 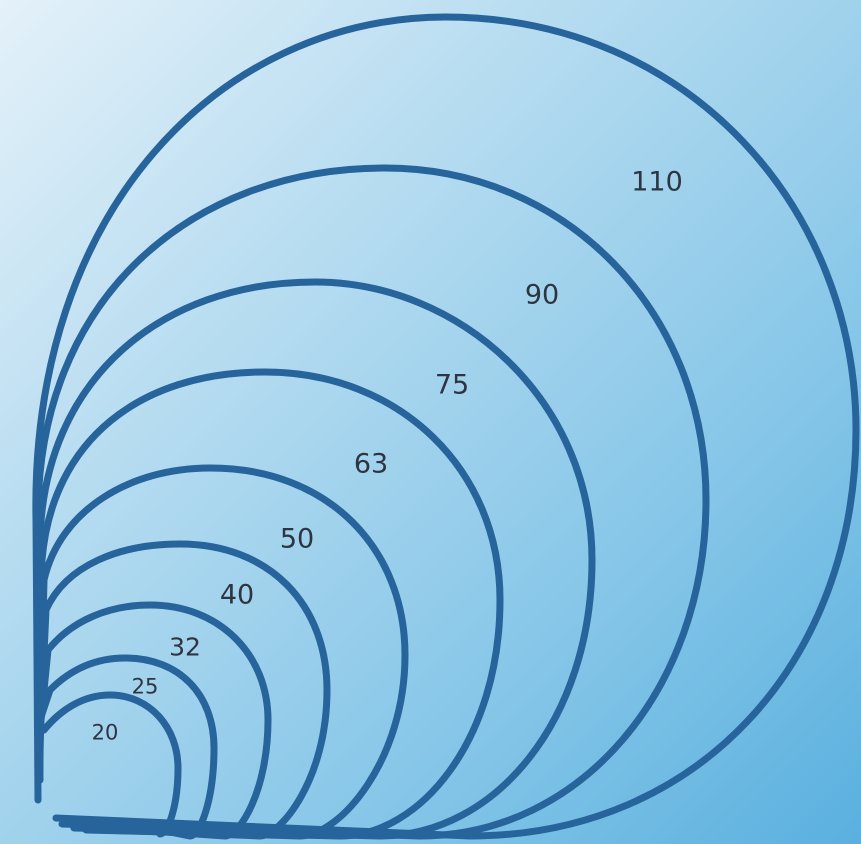 What do you see at coordinates (237, 595) in the screenshot?
I see `ring-label-40: 40` at bounding box center [237, 595].